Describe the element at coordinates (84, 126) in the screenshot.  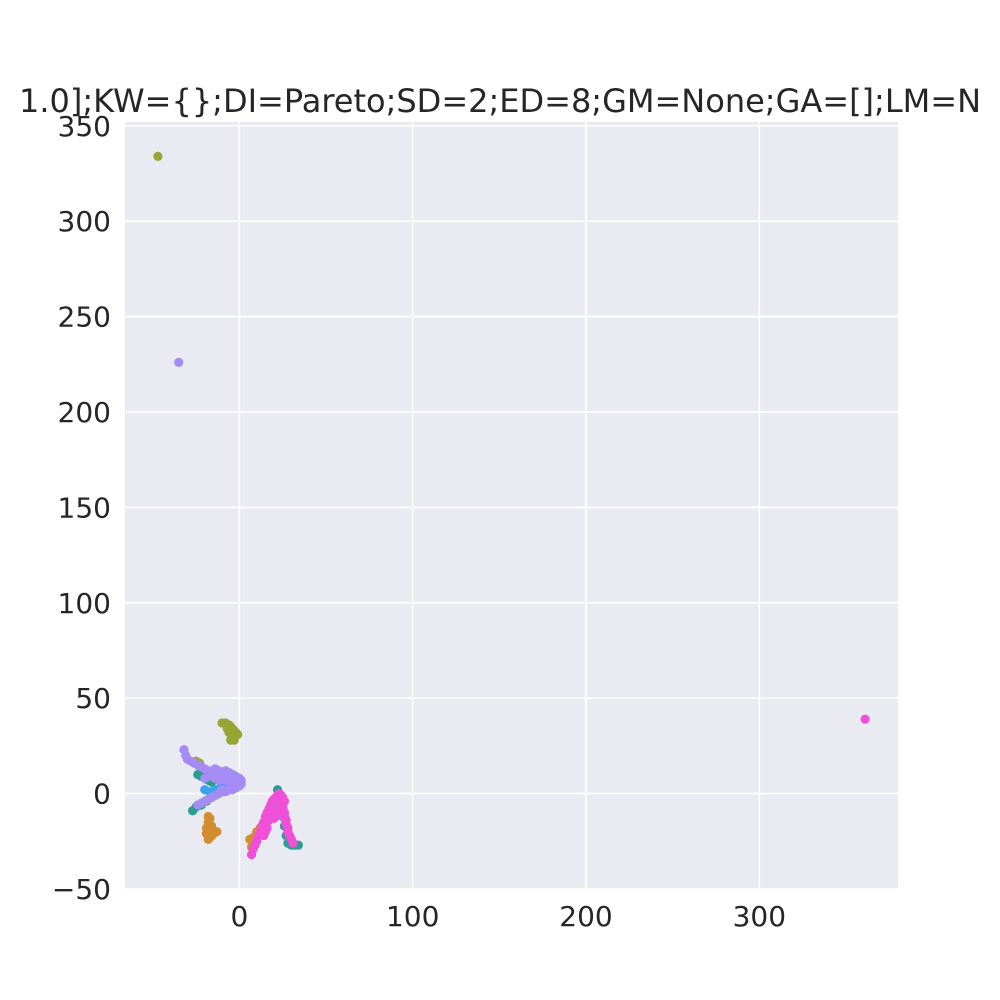
I see `y-tick-label: 350` at that location.